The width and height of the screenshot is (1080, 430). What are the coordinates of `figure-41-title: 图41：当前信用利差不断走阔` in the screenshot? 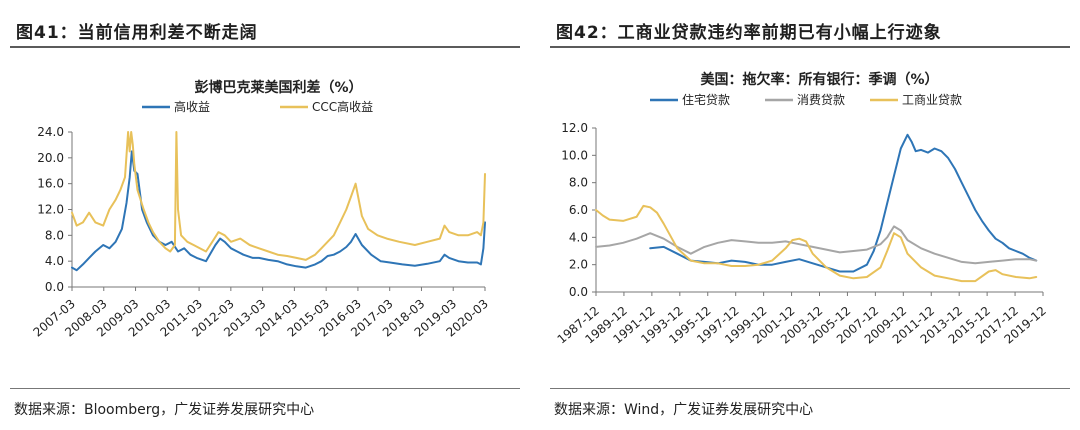 It's located at (137, 33).